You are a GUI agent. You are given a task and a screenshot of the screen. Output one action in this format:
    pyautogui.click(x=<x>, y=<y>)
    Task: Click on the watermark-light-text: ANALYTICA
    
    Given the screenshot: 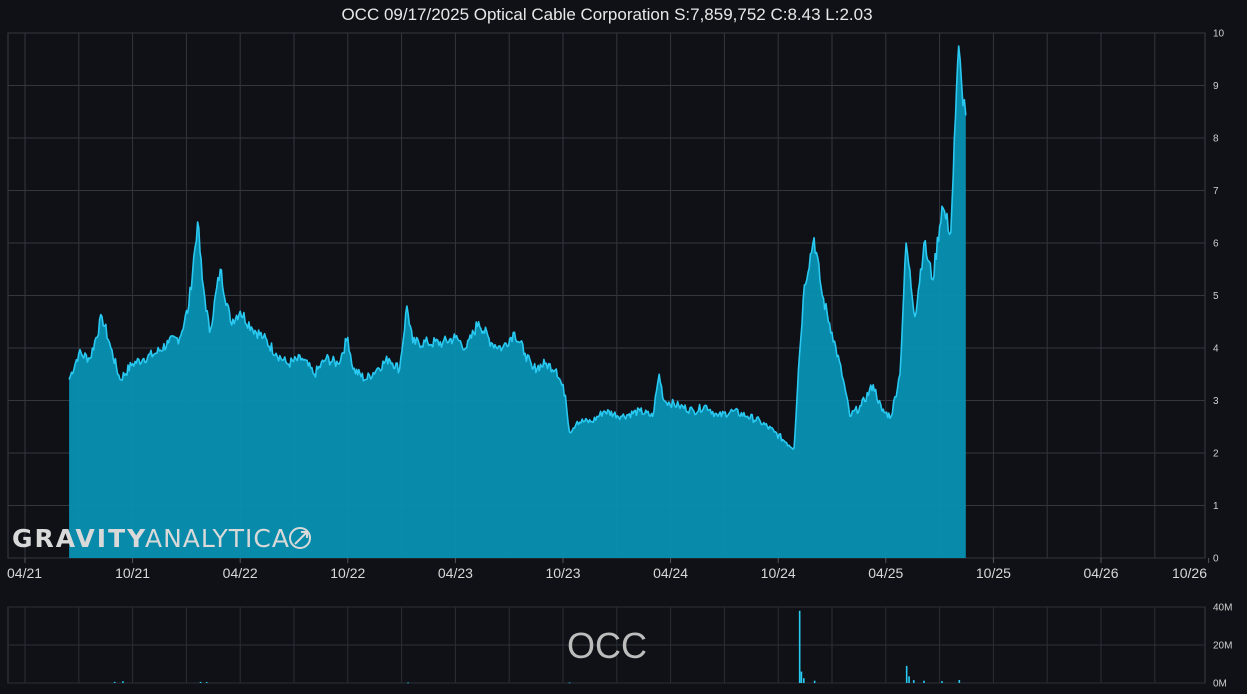 What is the action you would take?
    pyautogui.click(x=217, y=538)
    